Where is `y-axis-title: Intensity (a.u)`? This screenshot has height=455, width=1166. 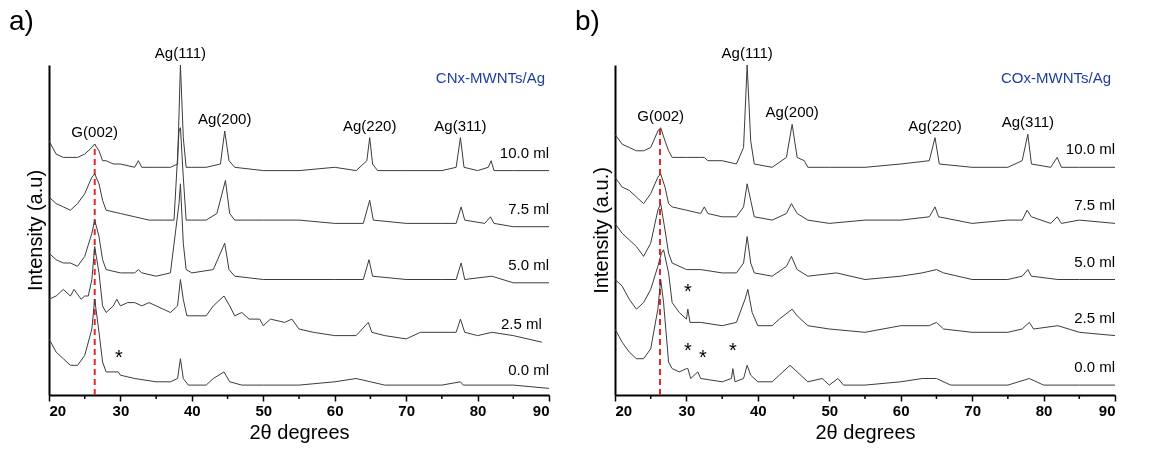 y-axis-title: Intensity (a.u) is located at coordinates (34, 230).